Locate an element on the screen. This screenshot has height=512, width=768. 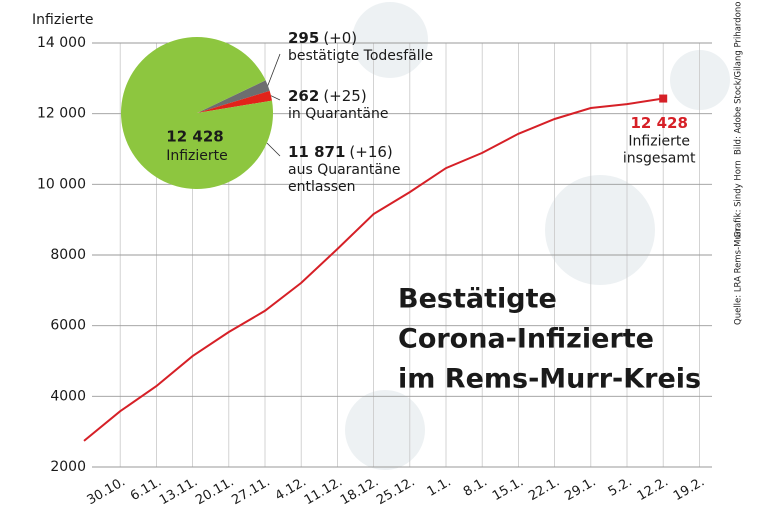
end-annotation: Infizierte is located at coordinates (659, 142).